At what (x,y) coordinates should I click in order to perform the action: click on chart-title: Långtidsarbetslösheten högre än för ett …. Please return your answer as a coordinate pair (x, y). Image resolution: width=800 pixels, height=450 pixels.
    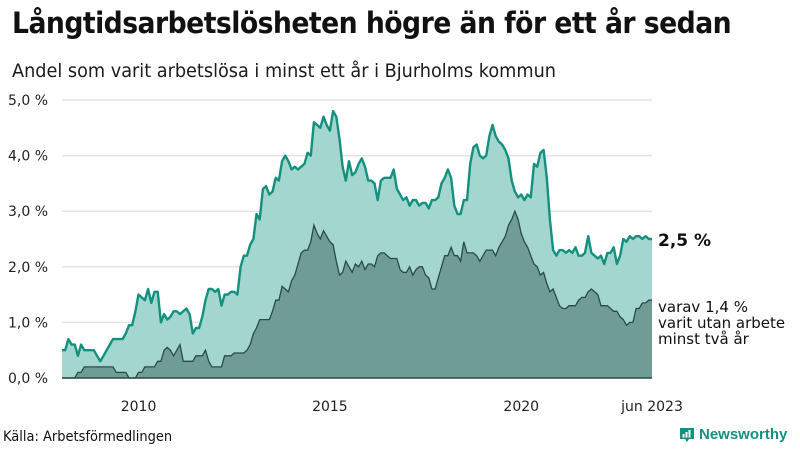
    Looking at the image, I should click on (372, 23).